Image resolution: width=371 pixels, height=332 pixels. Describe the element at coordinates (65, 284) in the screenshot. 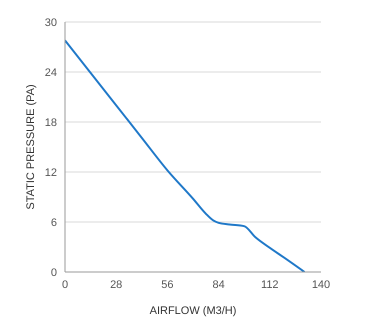

I see `x-tick-label: 0` at that location.